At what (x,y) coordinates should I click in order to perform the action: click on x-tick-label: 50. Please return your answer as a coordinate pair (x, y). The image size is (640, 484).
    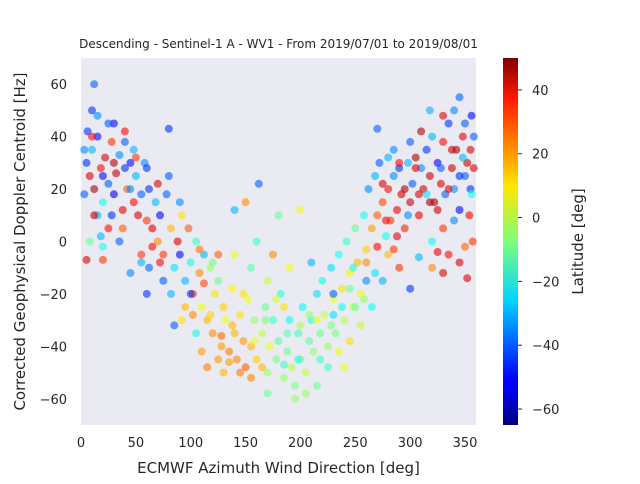
    Looking at the image, I should click on (136, 443).